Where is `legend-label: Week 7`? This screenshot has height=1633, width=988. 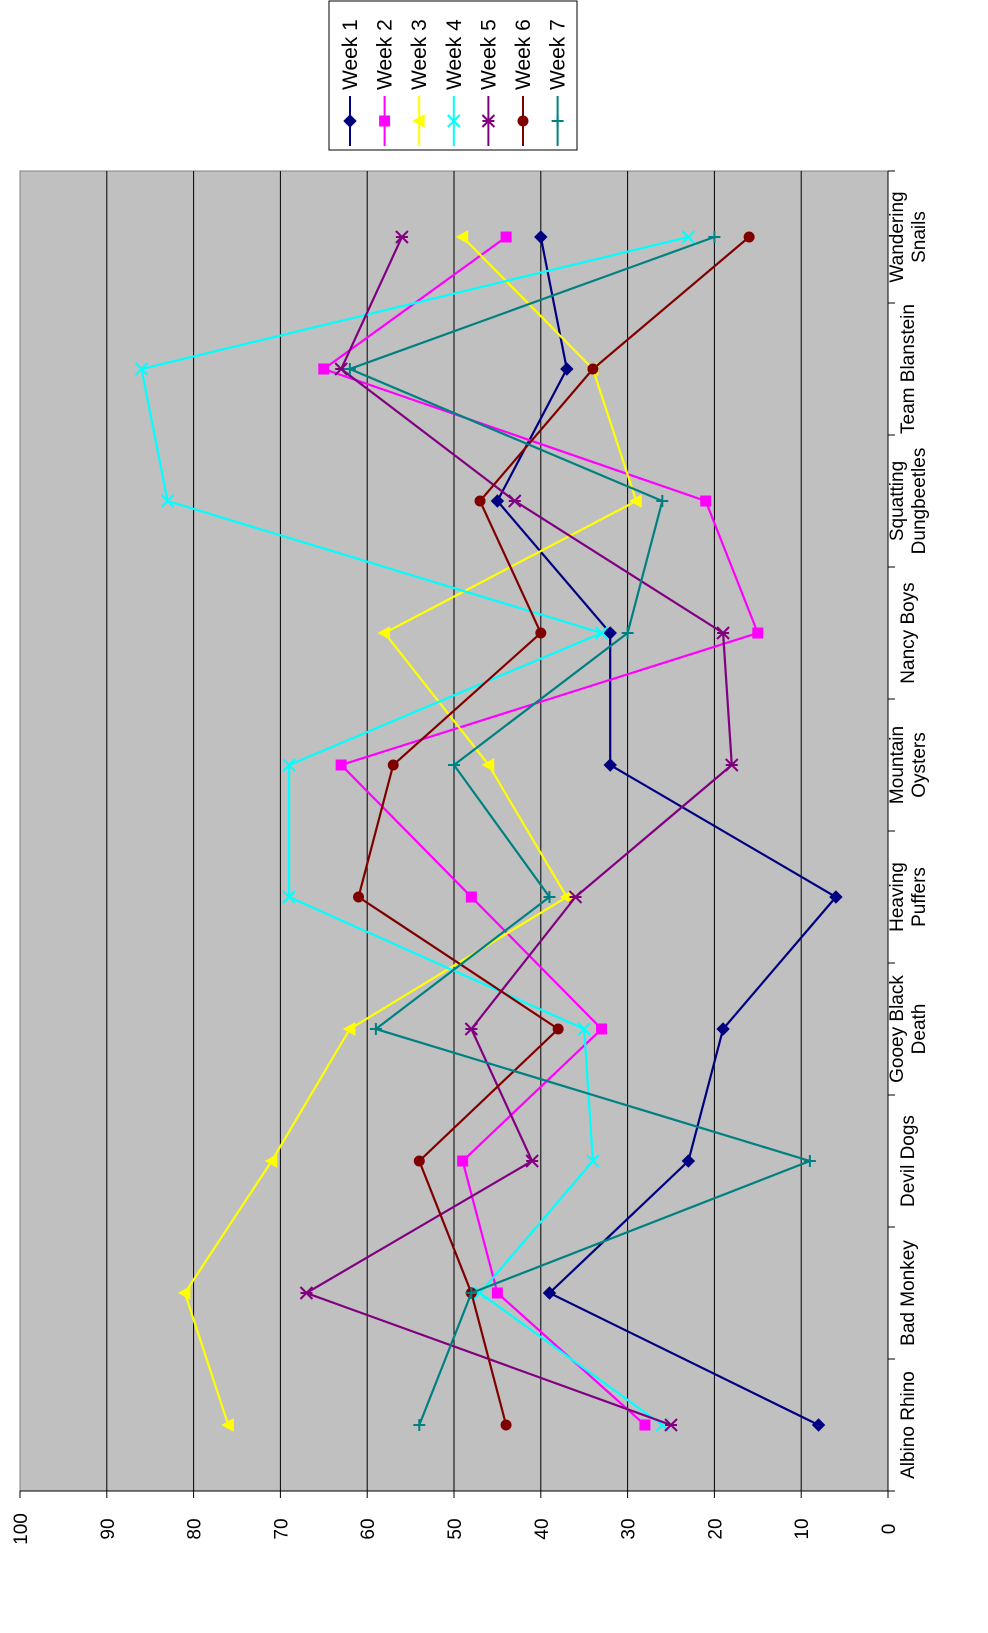 legend-label: Week 7 is located at coordinates (558, 54).